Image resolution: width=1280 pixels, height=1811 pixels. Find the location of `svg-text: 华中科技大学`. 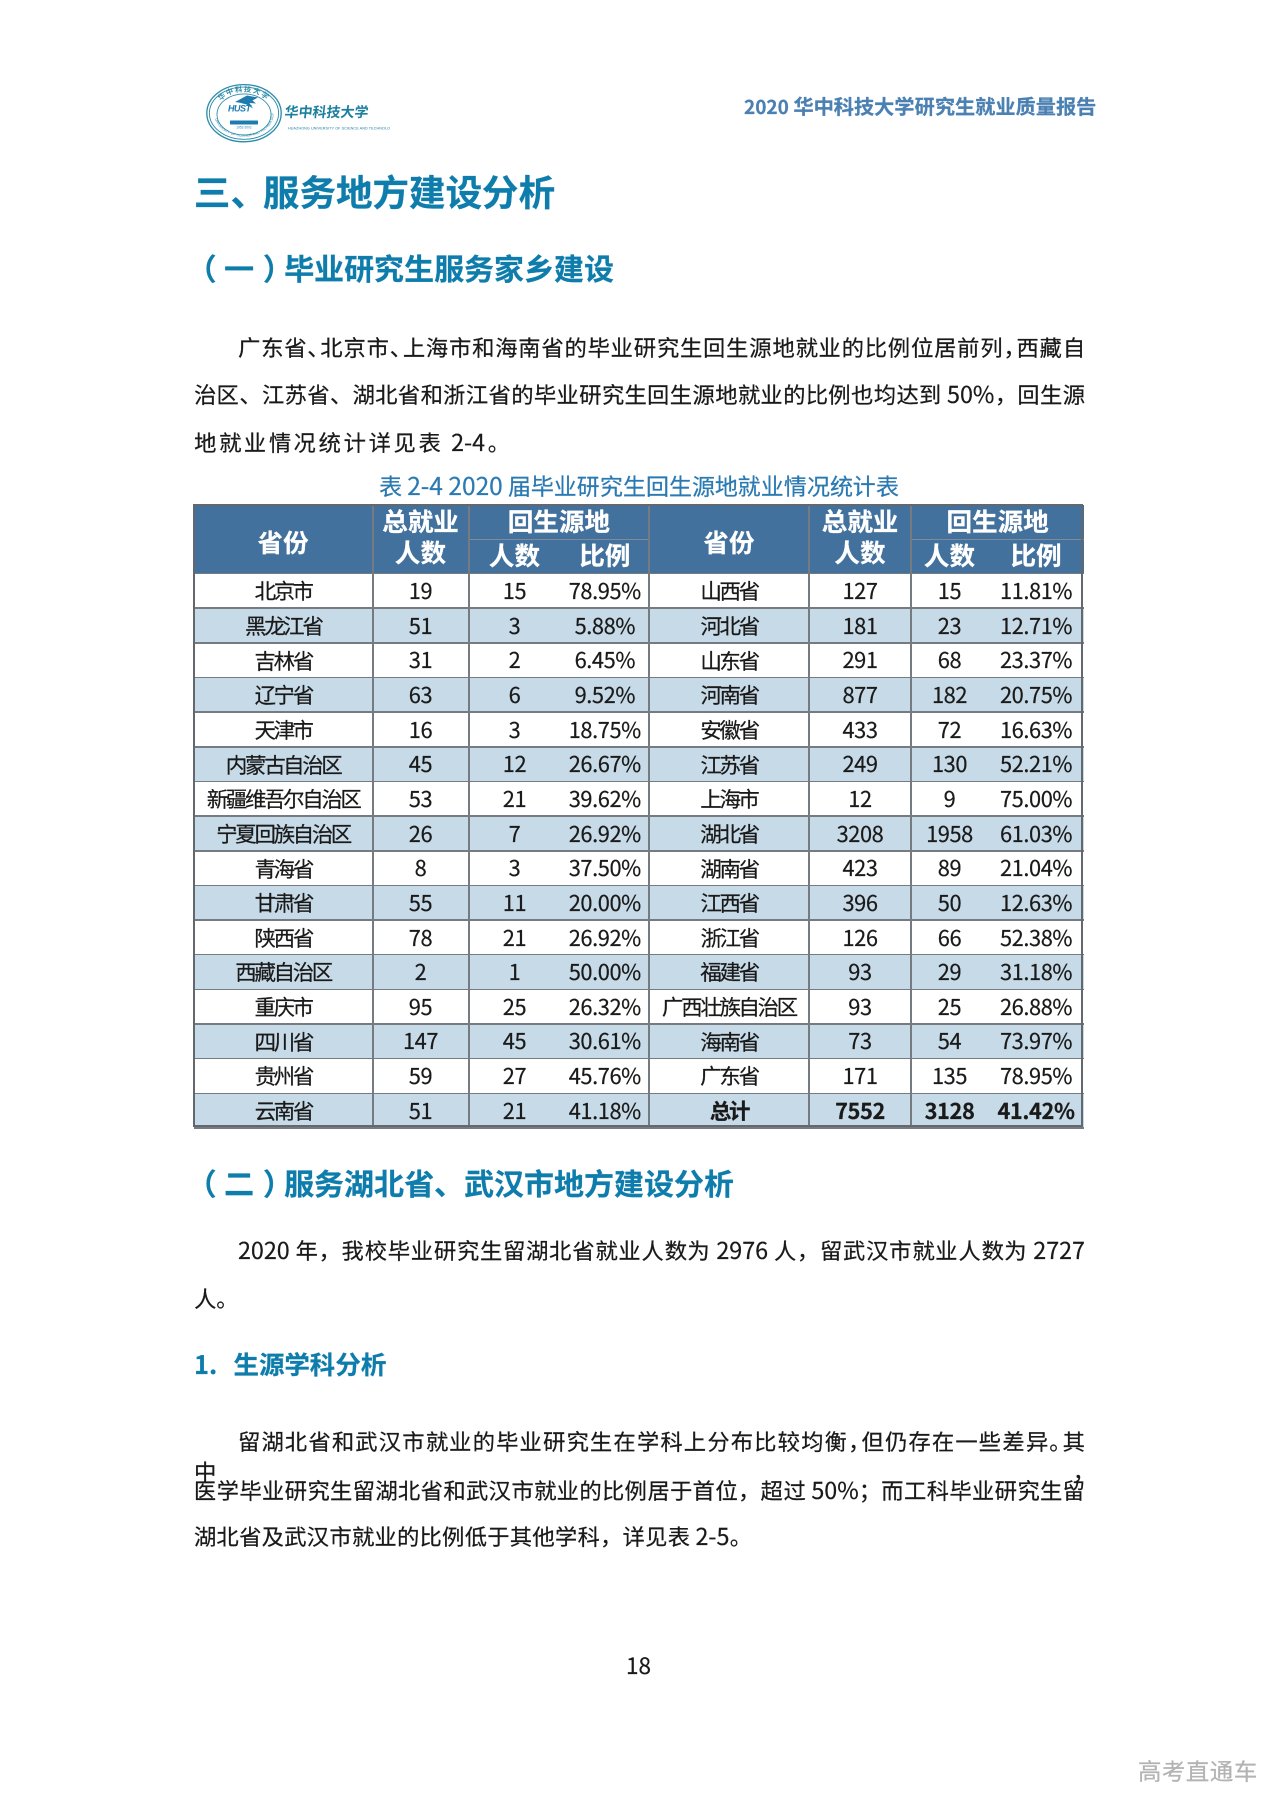

svg-text: 华中科技大学 is located at coordinates (327, 112).